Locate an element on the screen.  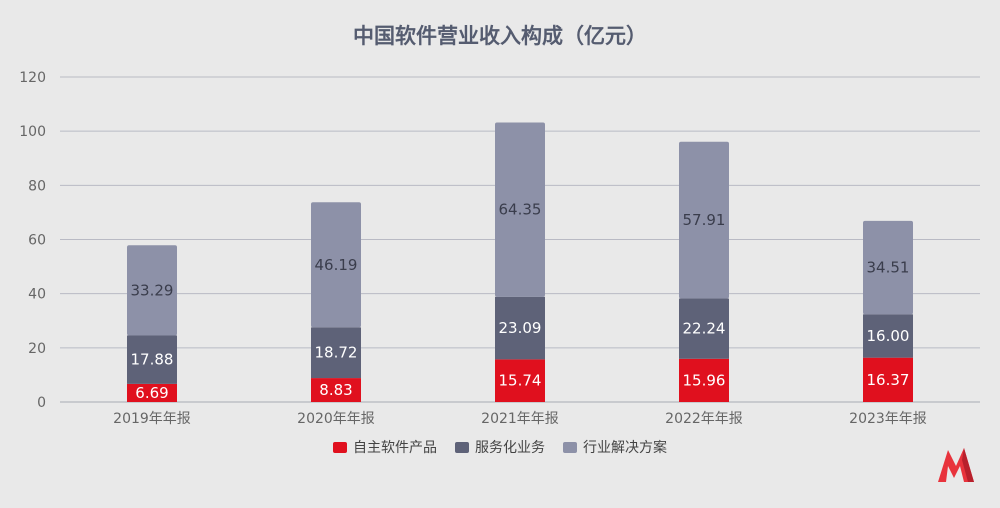
x-tick-label: 2020年年报 is located at coordinates (336, 419).